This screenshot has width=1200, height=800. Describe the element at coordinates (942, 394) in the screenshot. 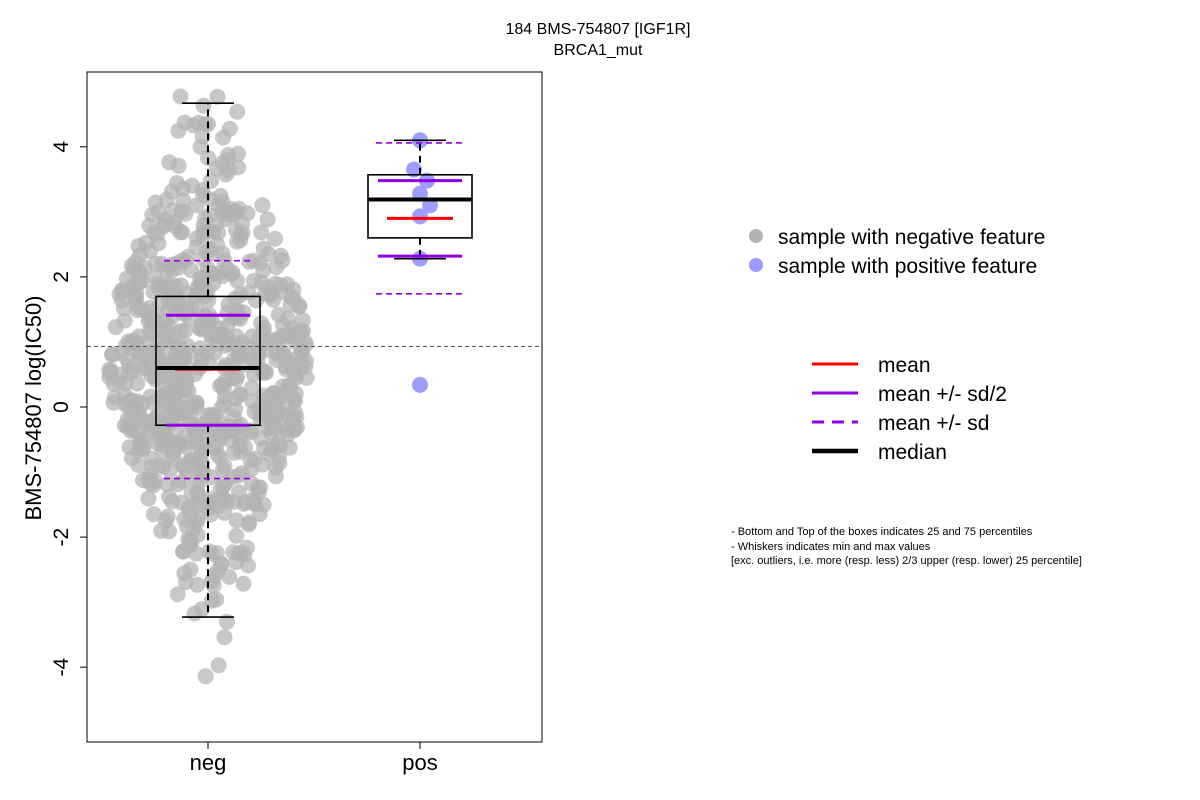

I see `legend-label: mean +/- sd/2` at that location.